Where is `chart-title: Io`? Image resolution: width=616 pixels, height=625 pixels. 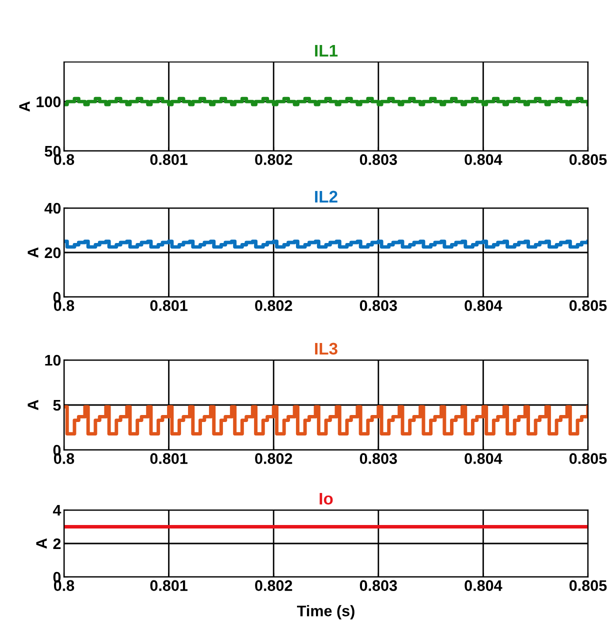
chart-title: Io is located at coordinates (326, 498).